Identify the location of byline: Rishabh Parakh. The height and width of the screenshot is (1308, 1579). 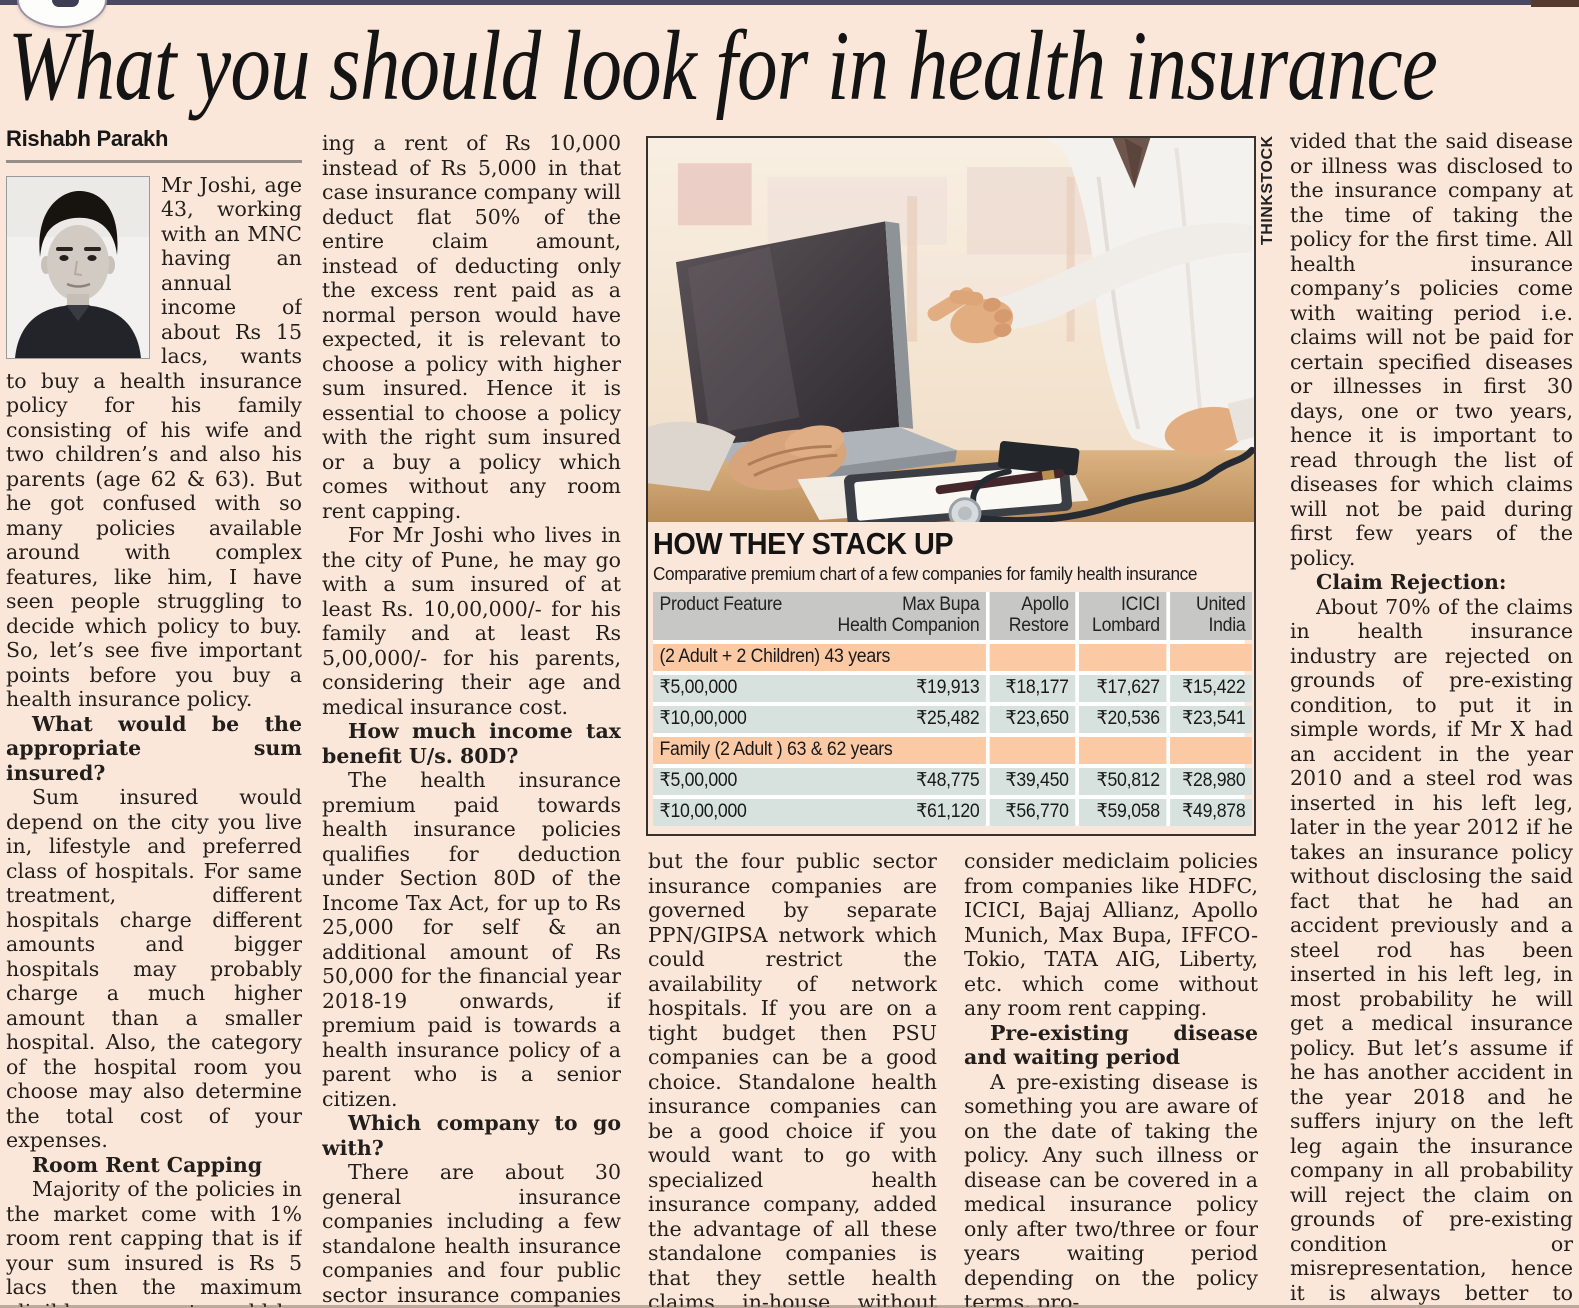
(87, 139).